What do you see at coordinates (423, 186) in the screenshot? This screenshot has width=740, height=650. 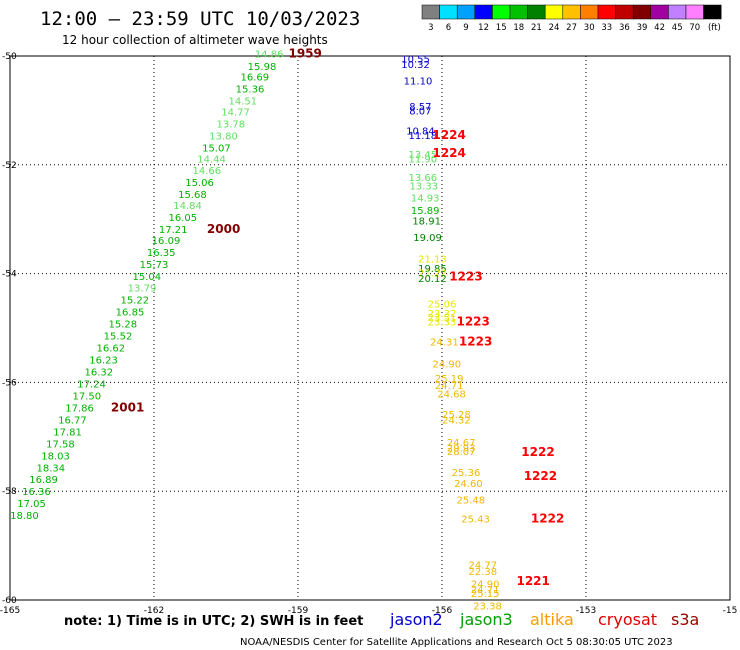 I see `data-point: 13.33` at bounding box center [423, 186].